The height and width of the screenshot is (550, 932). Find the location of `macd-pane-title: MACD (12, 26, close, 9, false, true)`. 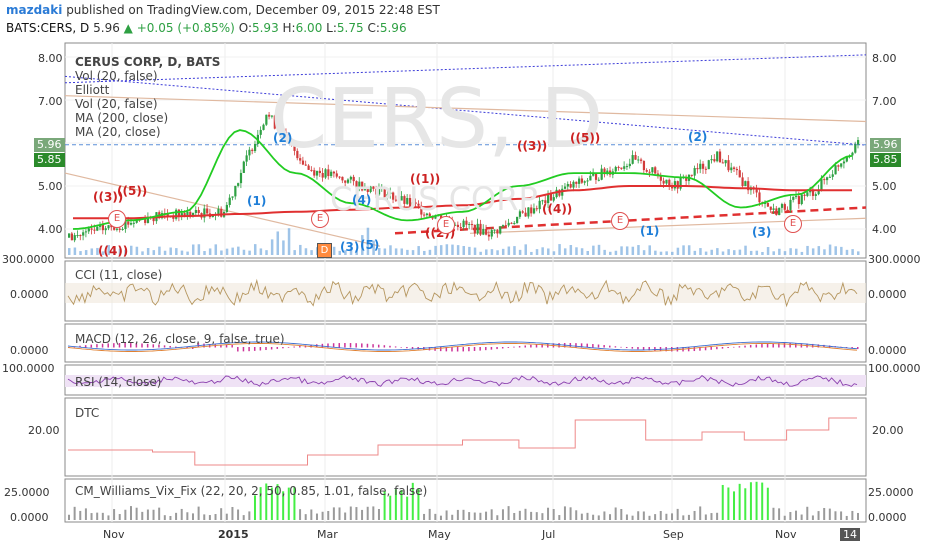

macd-pane-title: MACD (12, 26, close, 9, false, true) is located at coordinates (180, 339).